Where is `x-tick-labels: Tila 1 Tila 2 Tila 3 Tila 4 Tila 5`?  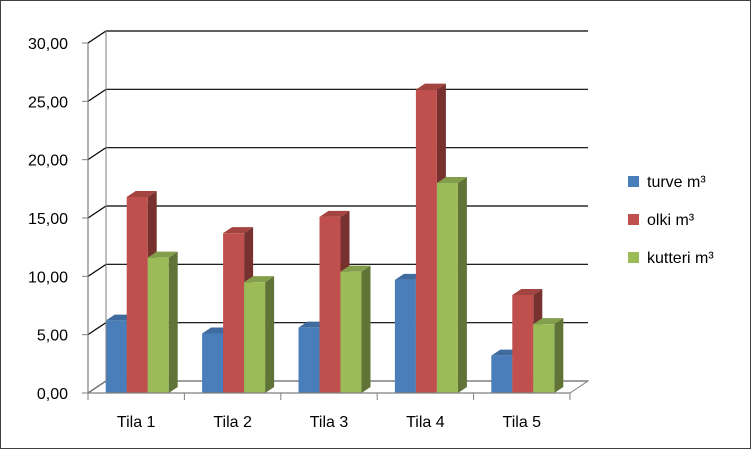 x-tick-labels: Tila 1 Tila 2 Tila 3 Tila 4 Tila 5 is located at coordinates (329, 422).